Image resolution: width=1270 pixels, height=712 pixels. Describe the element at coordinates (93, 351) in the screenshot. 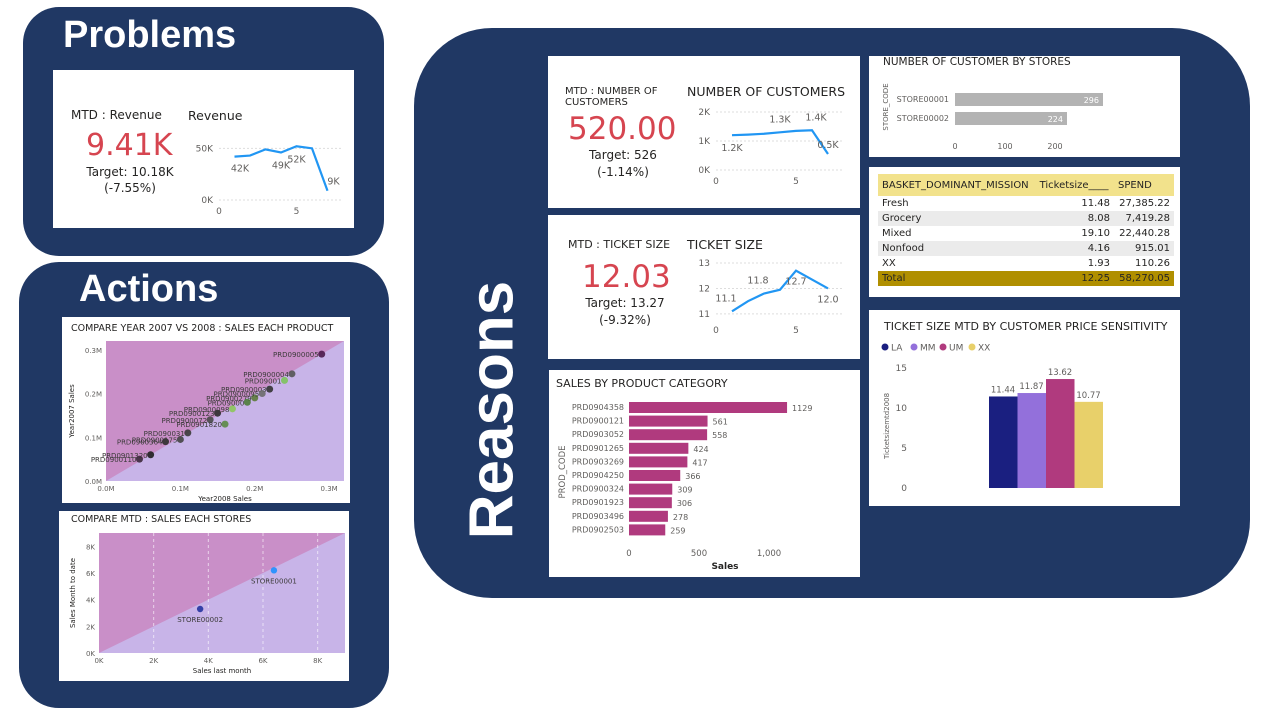

I see `y-tick-label: 0.3M` at that location.